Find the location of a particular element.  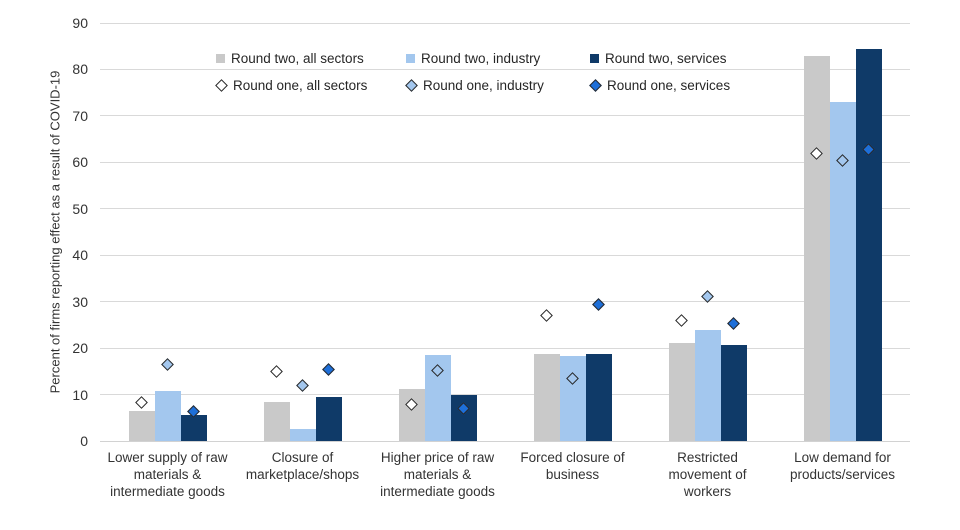

y-tick-label-20: 20 is located at coordinates (80, 348).